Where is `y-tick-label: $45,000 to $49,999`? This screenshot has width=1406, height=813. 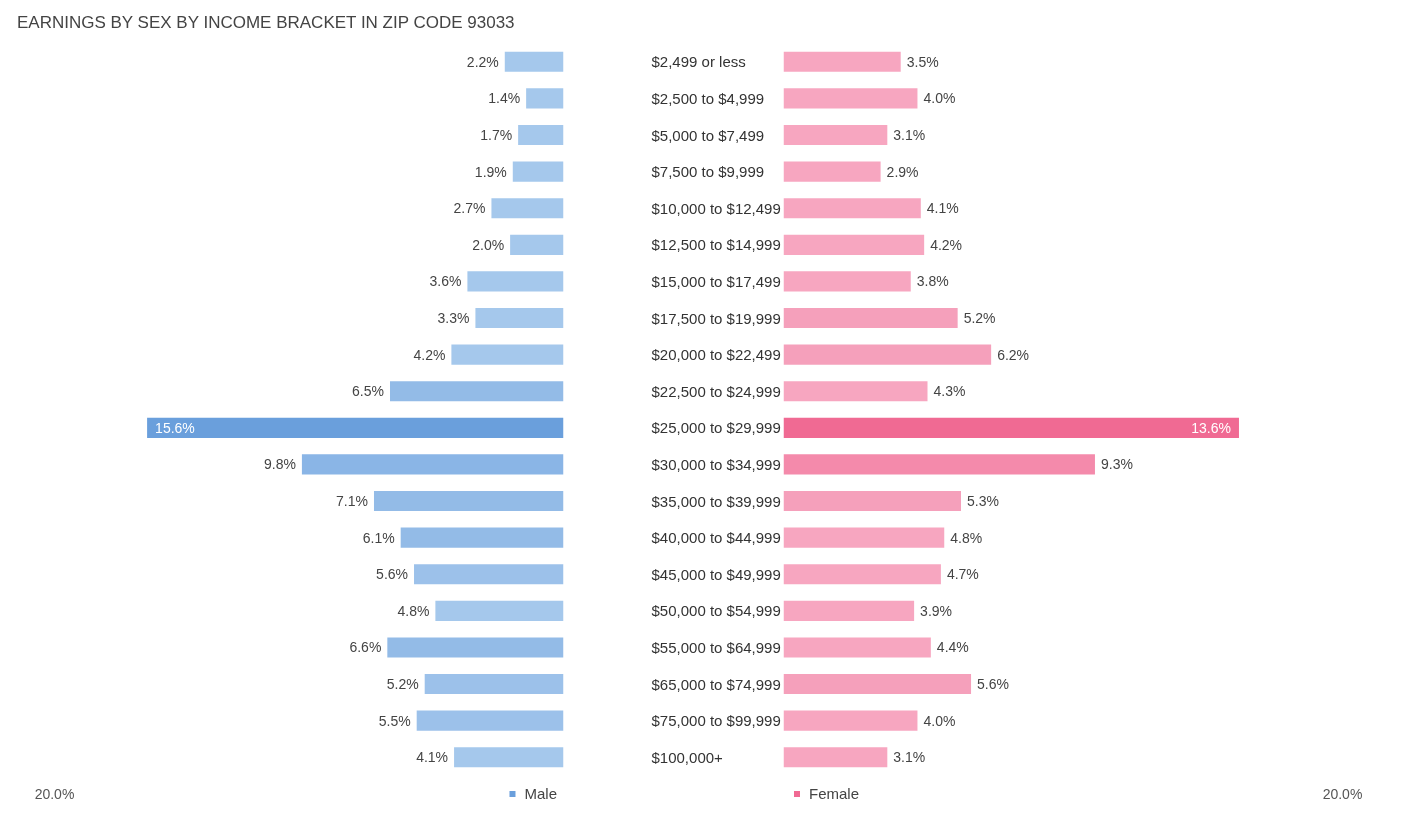 y-tick-label: $45,000 to $49,999 is located at coordinates (716, 574).